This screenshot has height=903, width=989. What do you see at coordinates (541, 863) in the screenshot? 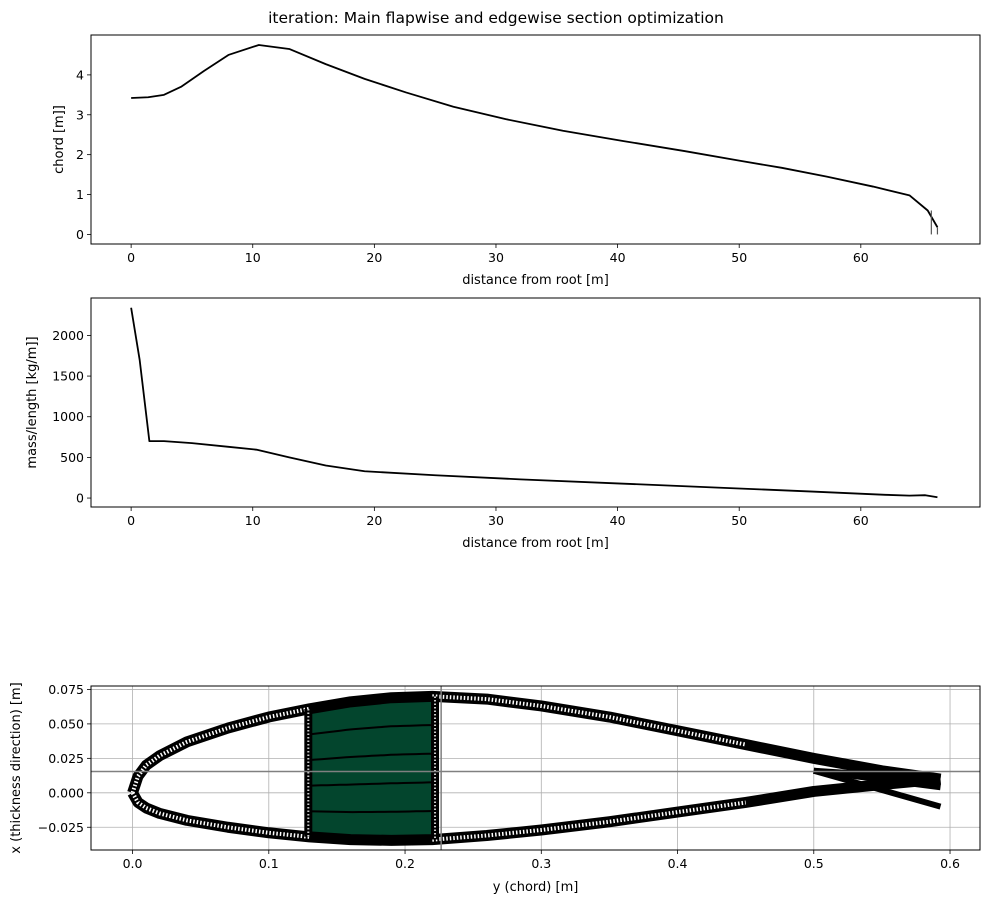
I see `x-tick-label: 0.3` at bounding box center [541, 863].